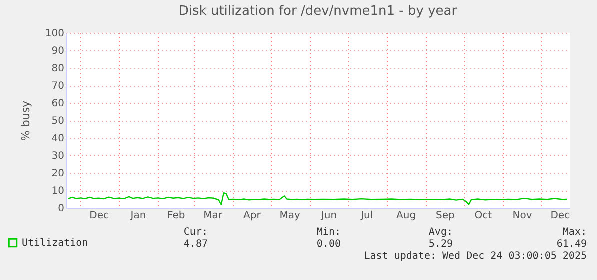 The image size is (597, 280). Describe the element at coordinates (290, 216) in the screenshot. I see `x-tick-label: May` at that location.